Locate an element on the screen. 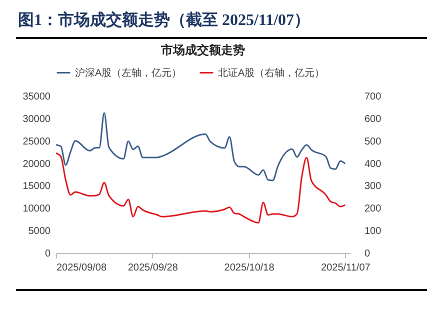  y-tick-label: 25000 is located at coordinates (36, 142).